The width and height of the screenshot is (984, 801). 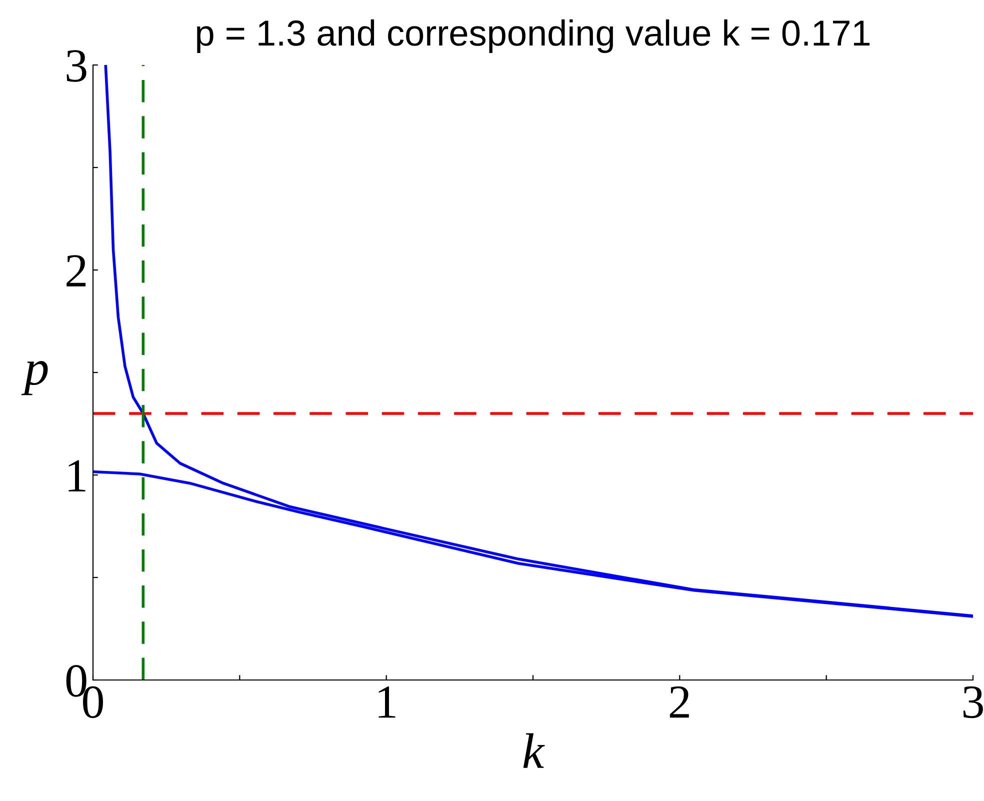 I want to click on y-axis-title: p, so click(x=34, y=378).